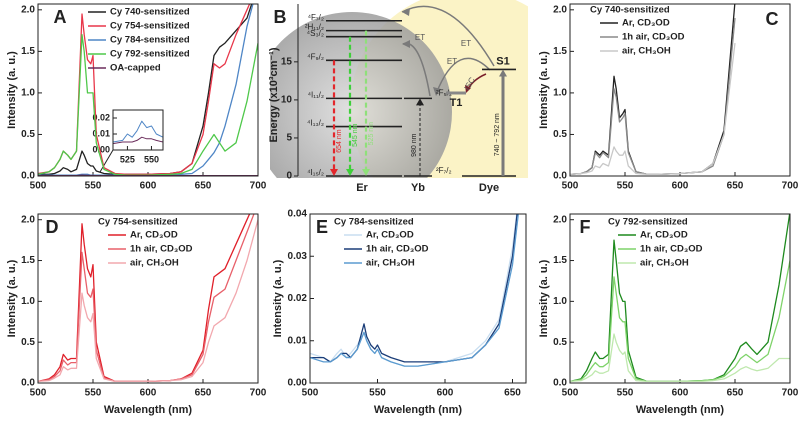 Image resolution: width=799 pixels, height=421 pixels. Describe the element at coordinates (289, 176) in the screenshot. I see `y-tick-label: 0` at that location.